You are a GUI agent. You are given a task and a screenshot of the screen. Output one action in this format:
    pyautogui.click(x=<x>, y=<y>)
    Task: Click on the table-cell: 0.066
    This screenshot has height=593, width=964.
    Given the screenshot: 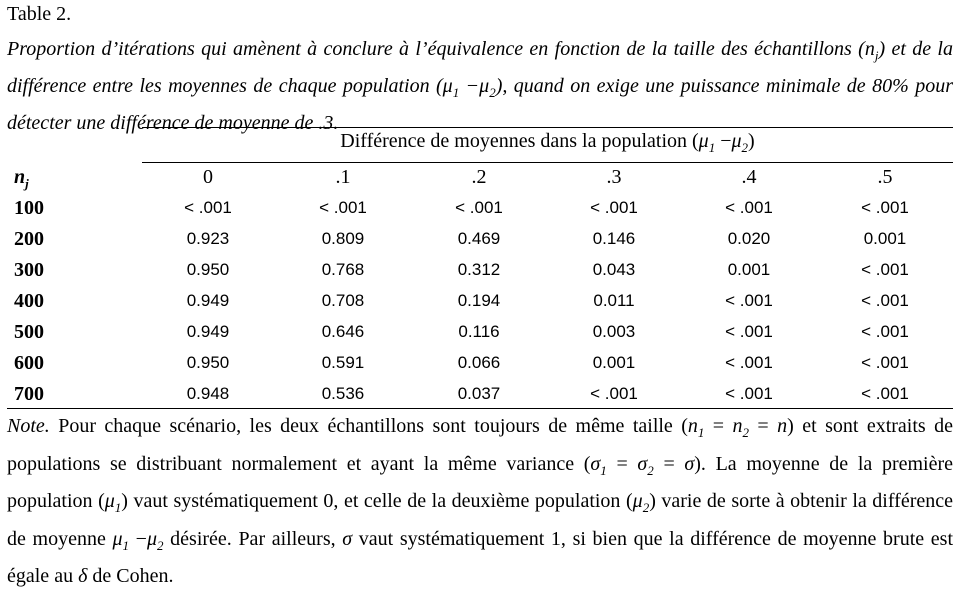 What is the action you would take?
    pyautogui.click(x=479, y=362)
    